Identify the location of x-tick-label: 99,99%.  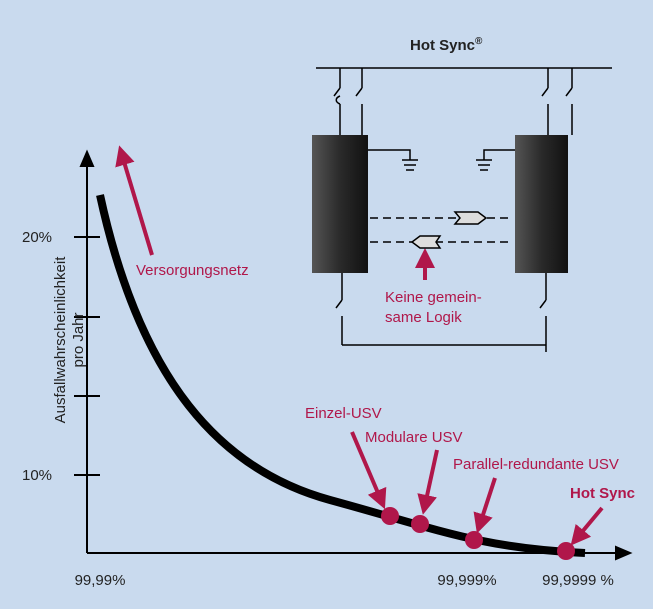
(100, 580).